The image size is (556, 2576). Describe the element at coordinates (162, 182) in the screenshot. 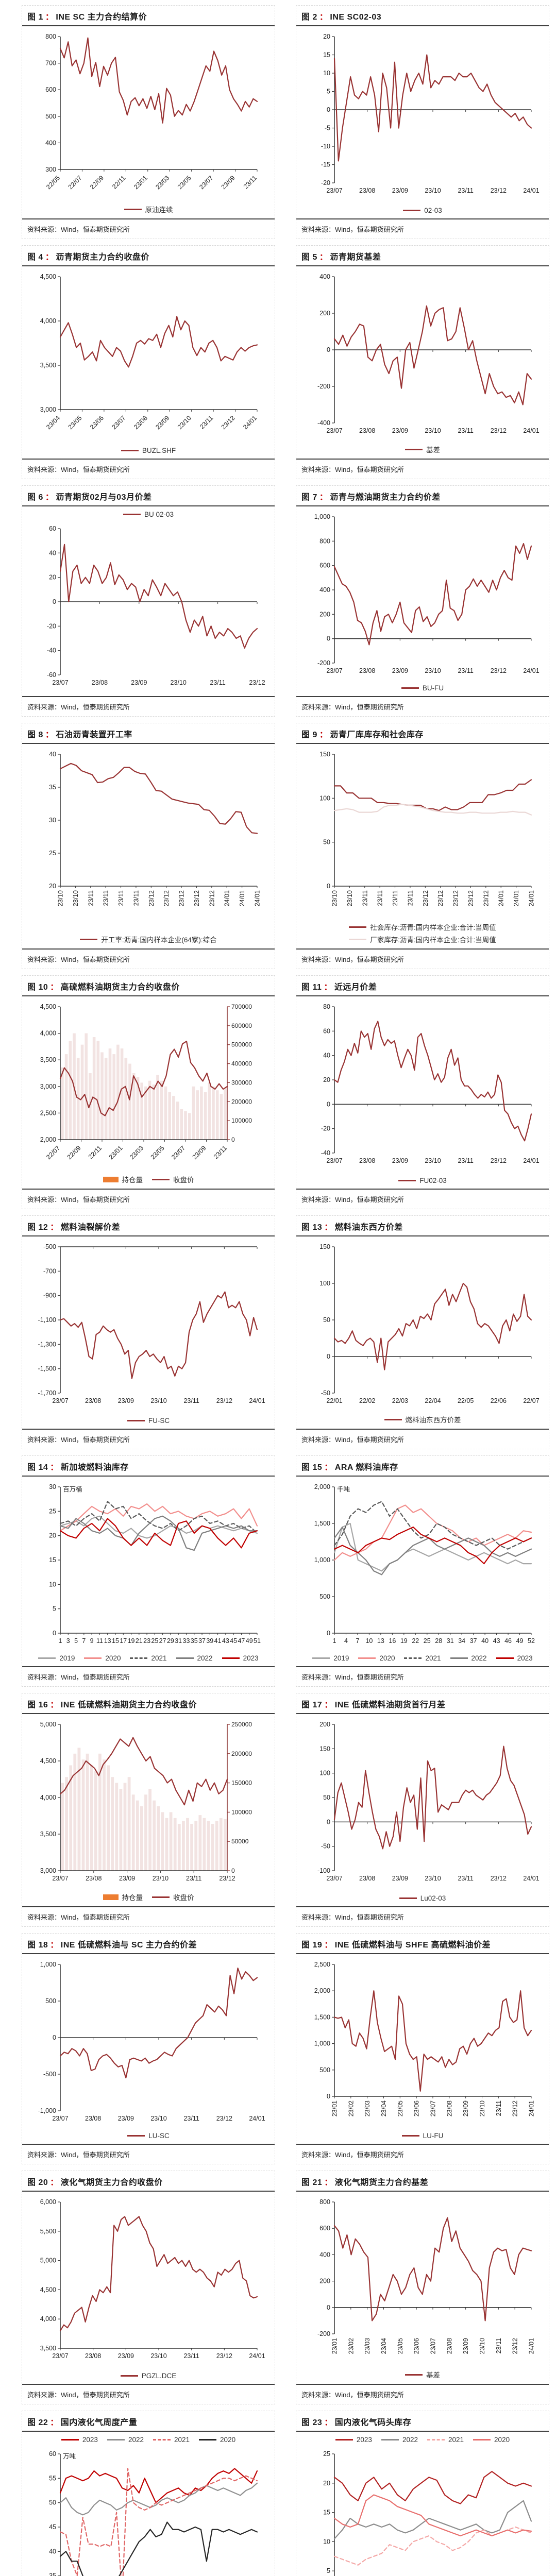

I see `svg-text: 23/03` at that location.